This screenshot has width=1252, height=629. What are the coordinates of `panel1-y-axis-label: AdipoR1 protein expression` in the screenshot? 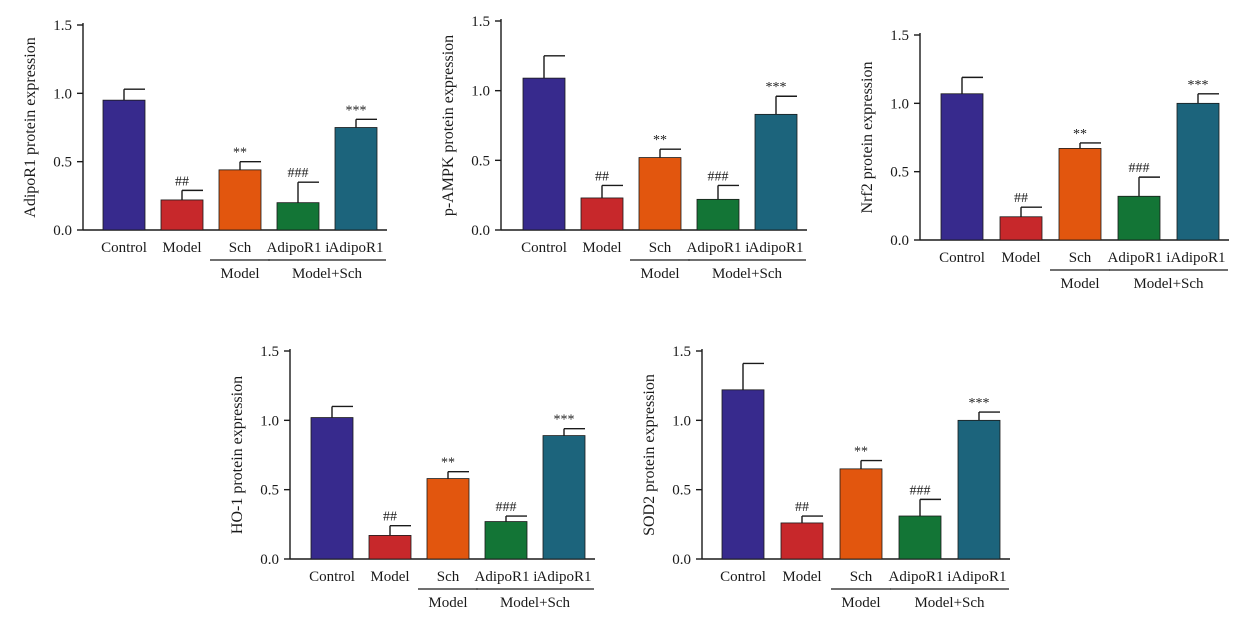 It's located at (30, 127).